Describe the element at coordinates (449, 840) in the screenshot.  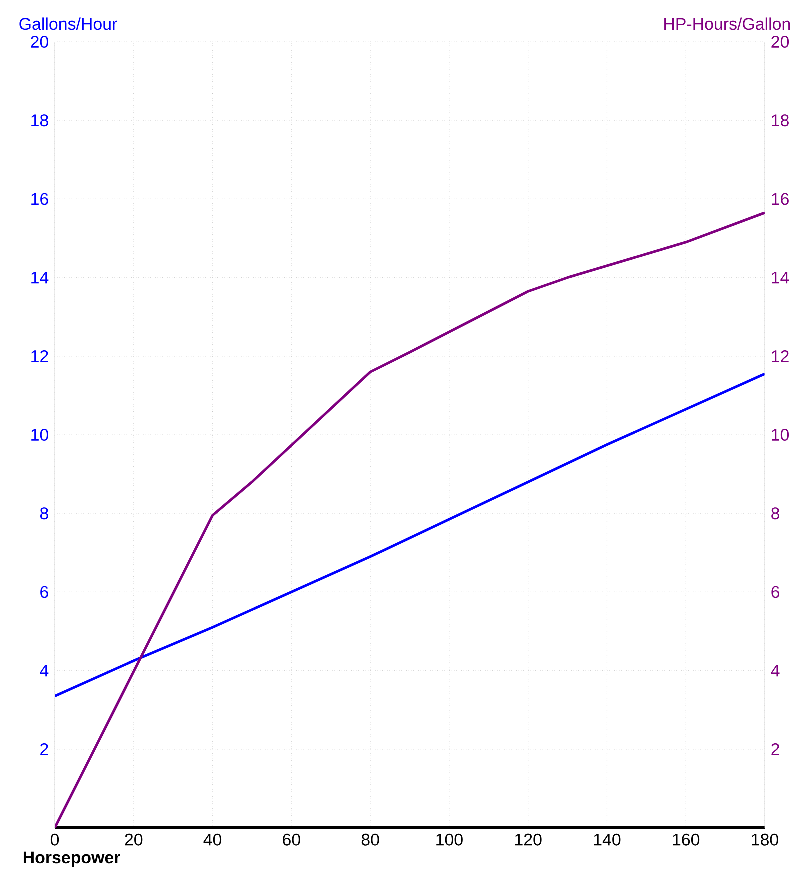
I see `x-tick-label: 100` at that location.